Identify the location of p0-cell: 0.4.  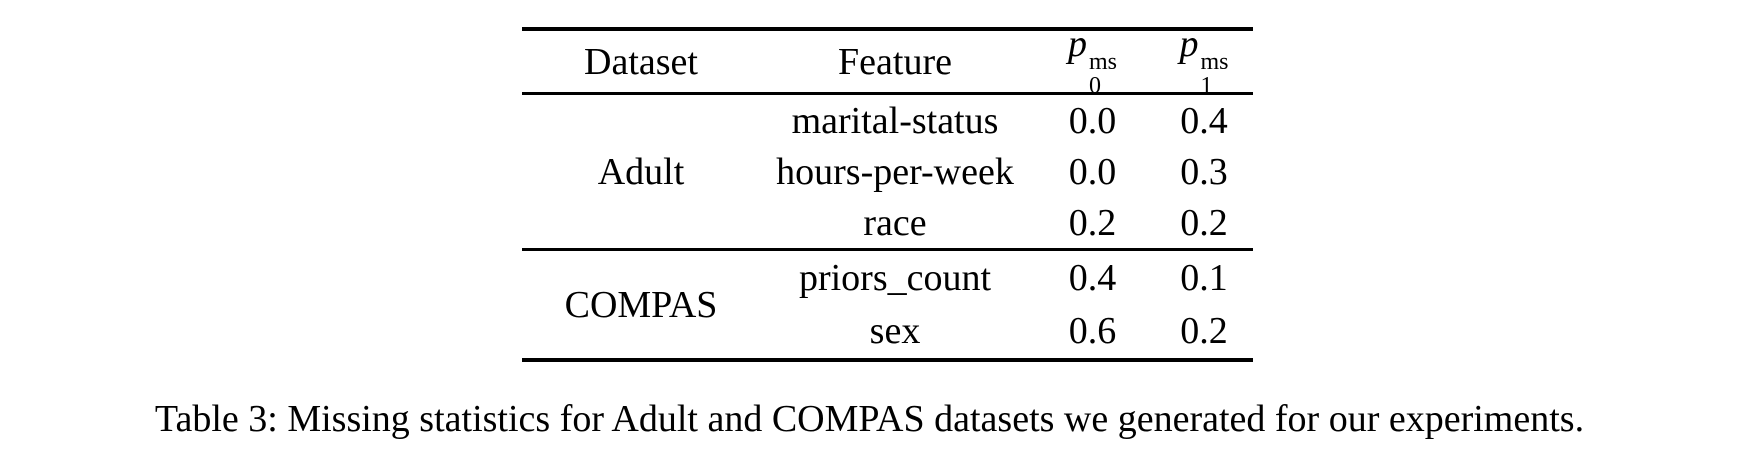
(1092, 277).